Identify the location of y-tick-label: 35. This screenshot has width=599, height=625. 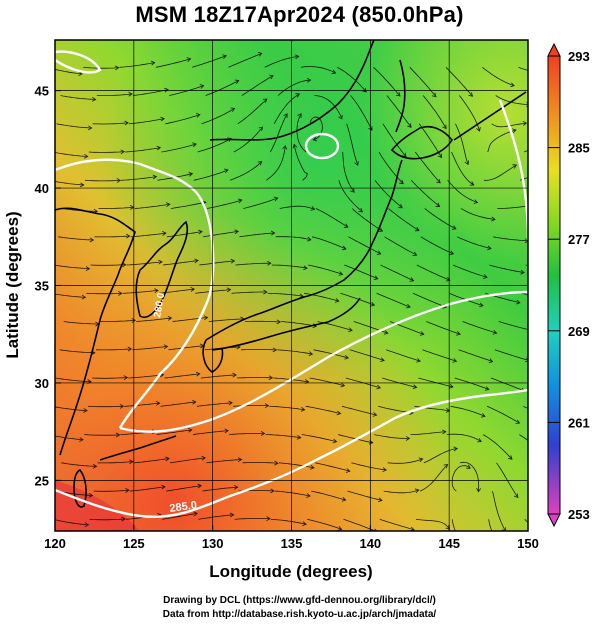
(42, 286).